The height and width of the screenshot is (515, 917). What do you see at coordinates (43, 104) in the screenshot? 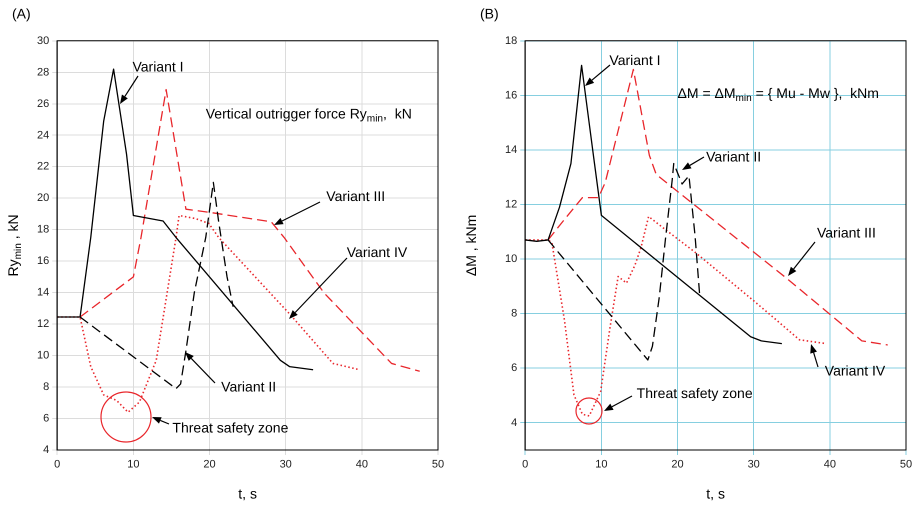
I see `y-tick-label: 26` at bounding box center [43, 104].